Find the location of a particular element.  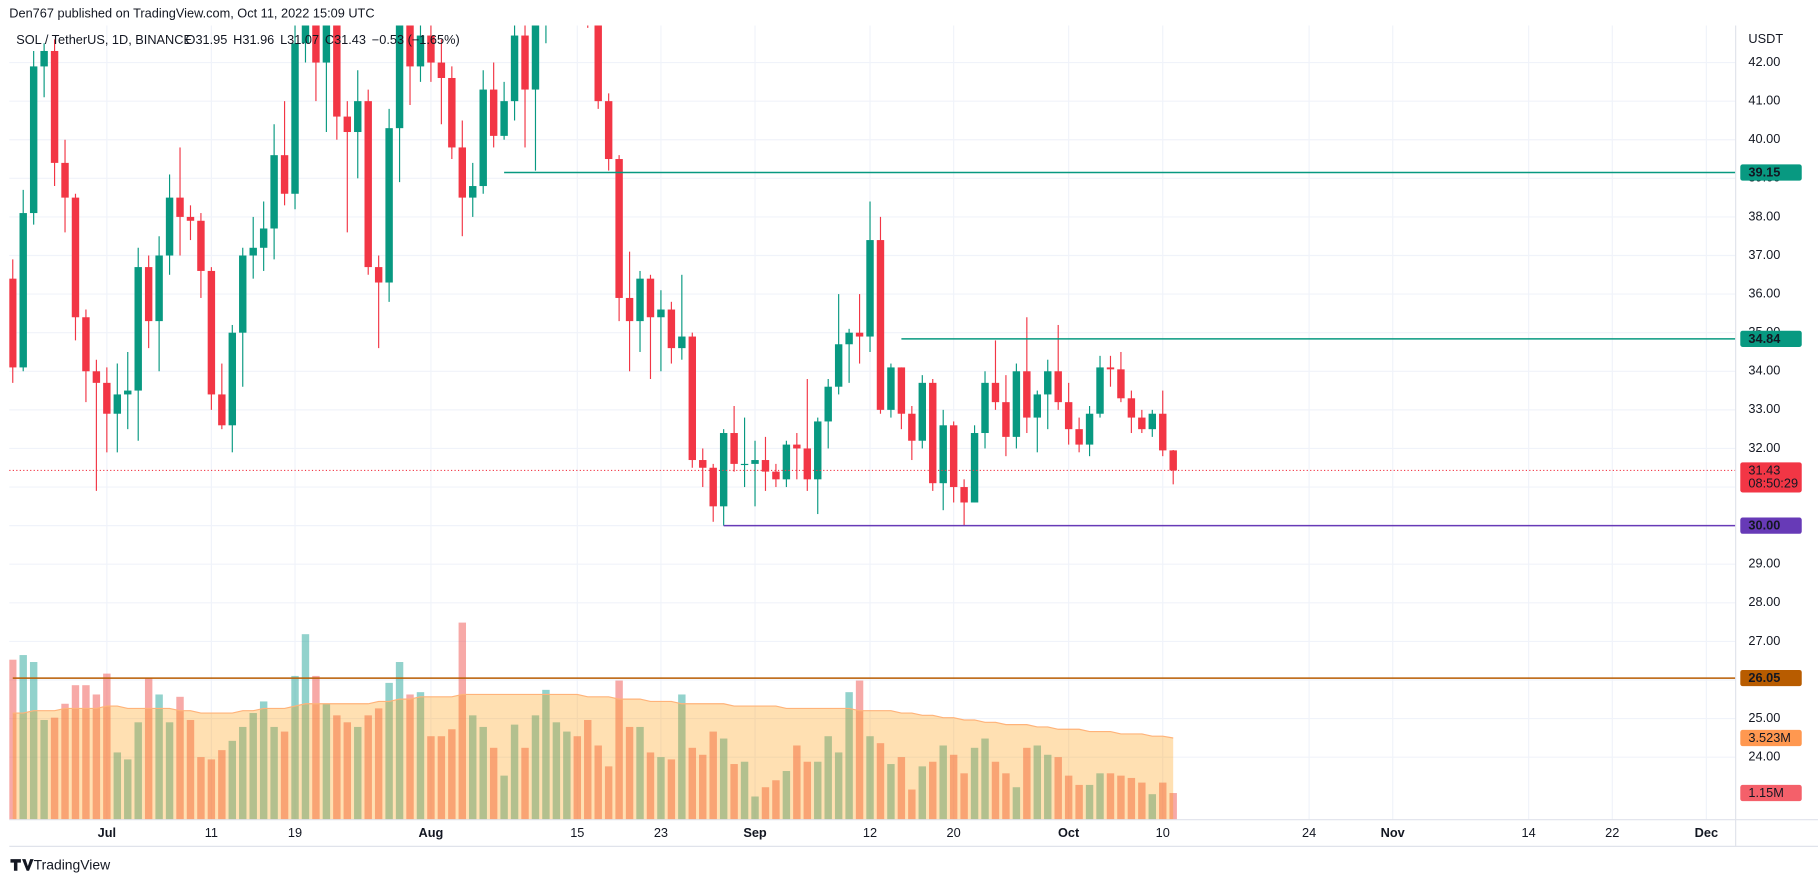

price-unit: USDT is located at coordinates (1765, 38).